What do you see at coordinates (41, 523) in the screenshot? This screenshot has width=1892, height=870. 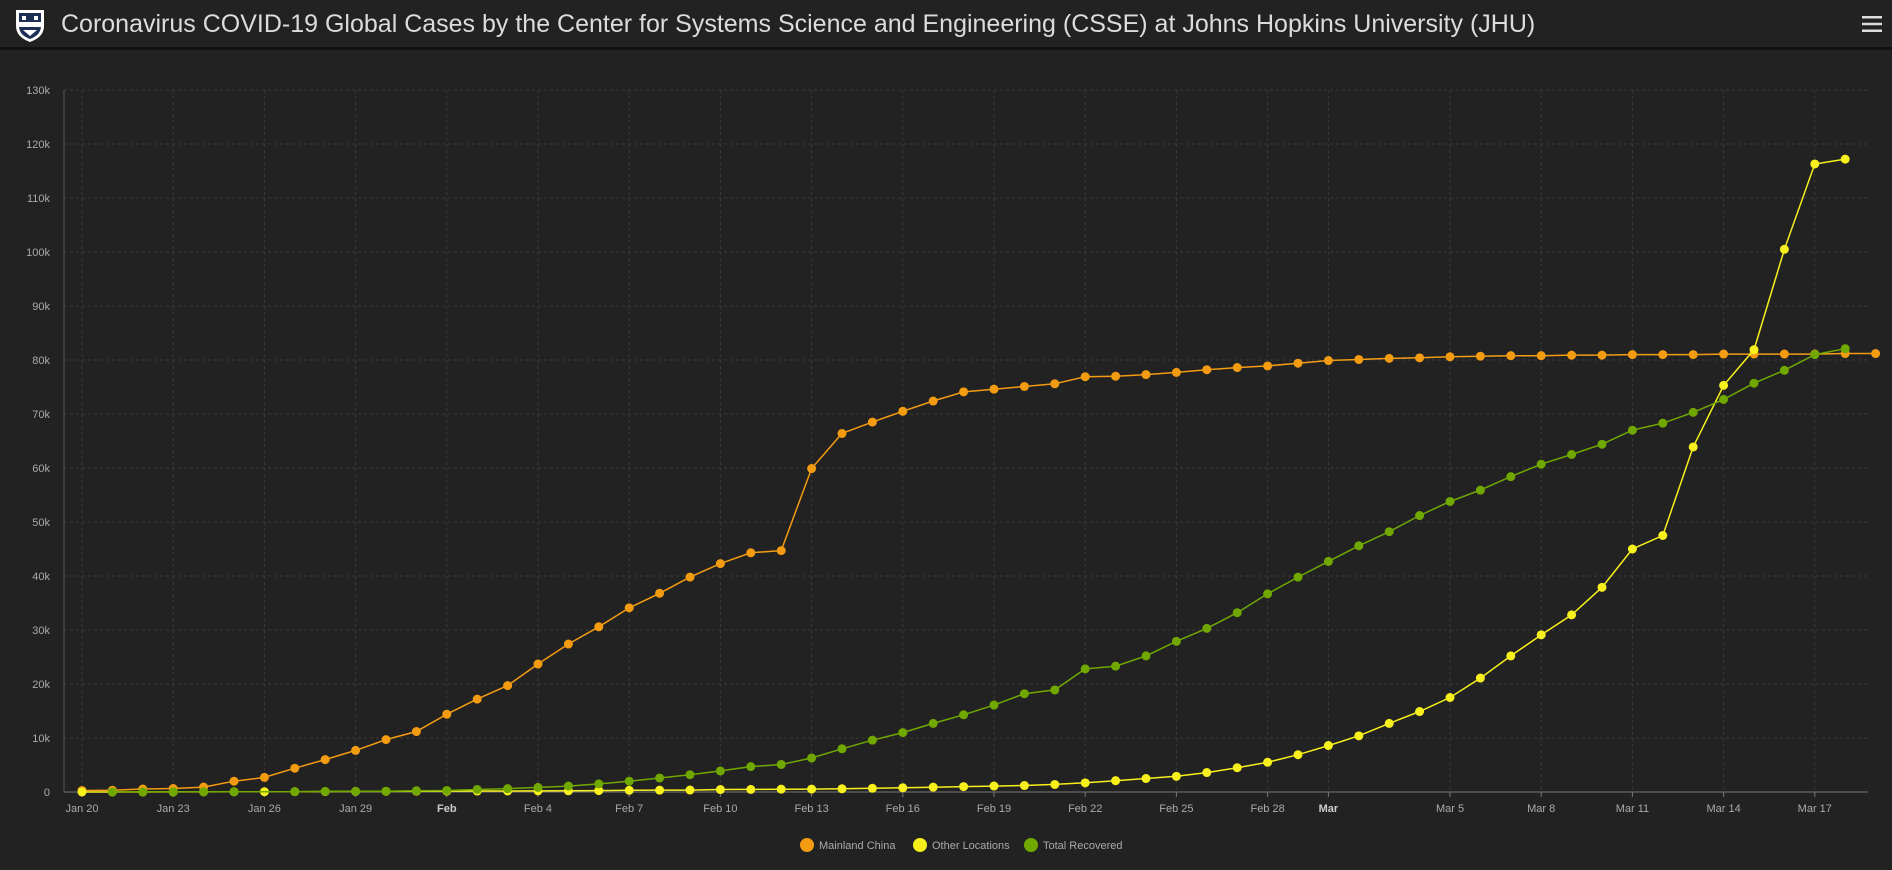 I see `y-tick-label: 50k` at bounding box center [41, 523].